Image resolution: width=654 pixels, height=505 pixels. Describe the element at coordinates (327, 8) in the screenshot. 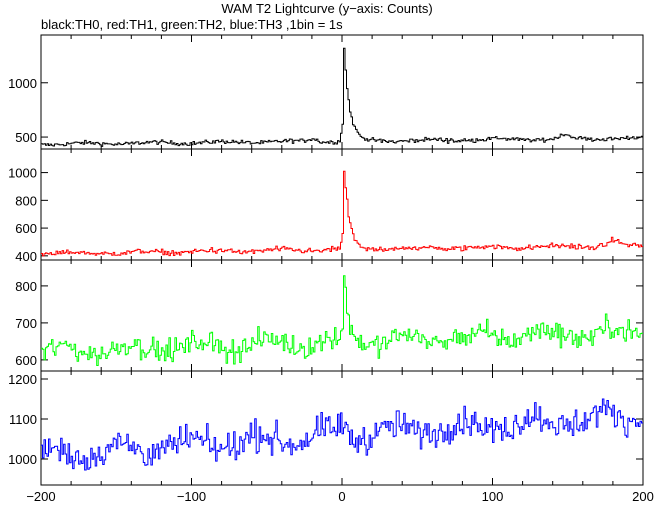

I see `chart-title: WAM T2 Lightcurve (y−axis: Counts)` at that location.